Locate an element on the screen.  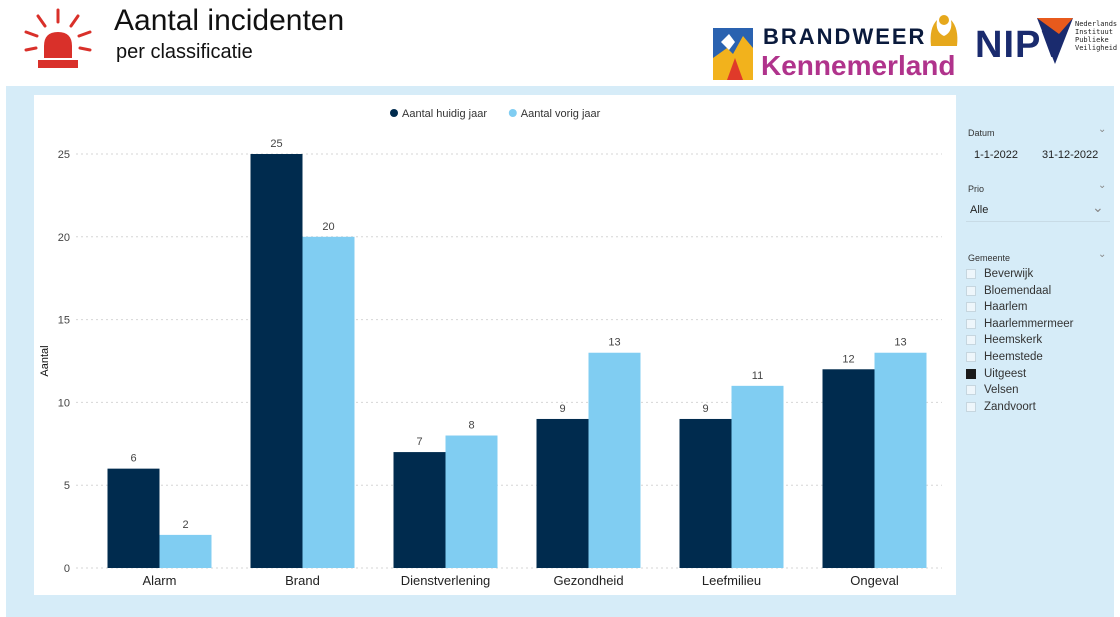
datum-from: 1-1-2022 is located at coordinates (996, 155).